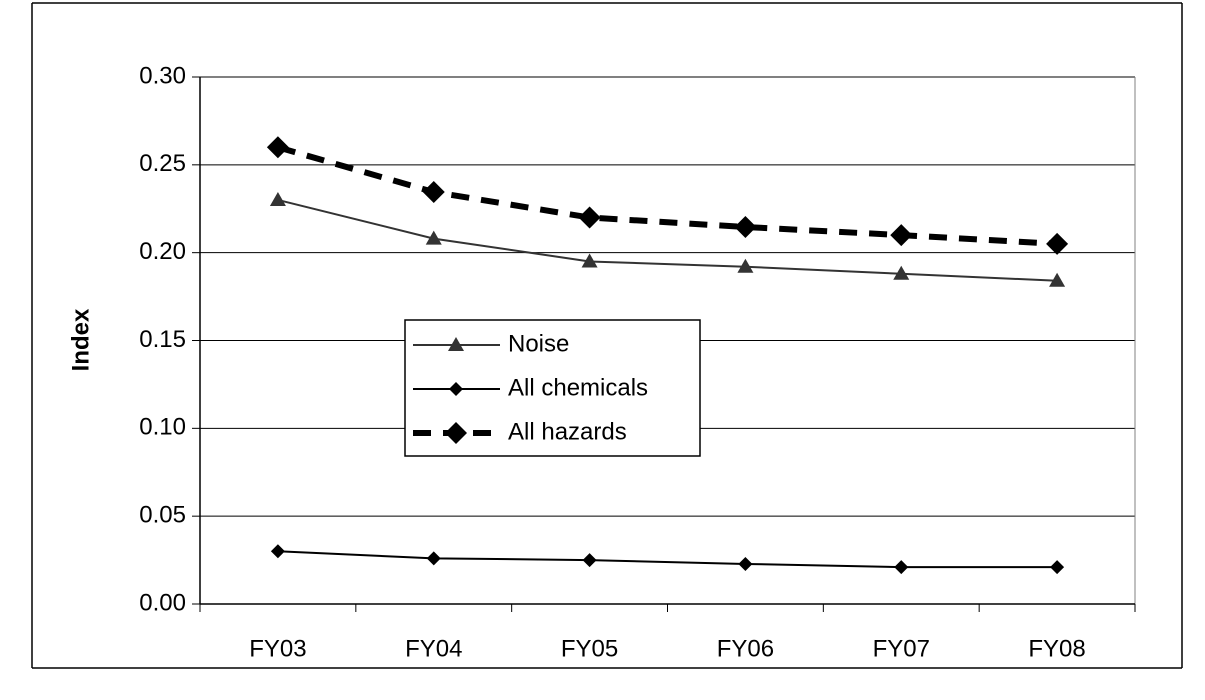  What do you see at coordinates (745, 648) in the screenshot?
I see `x-tick-label: FY06` at bounding box center [745, 648].